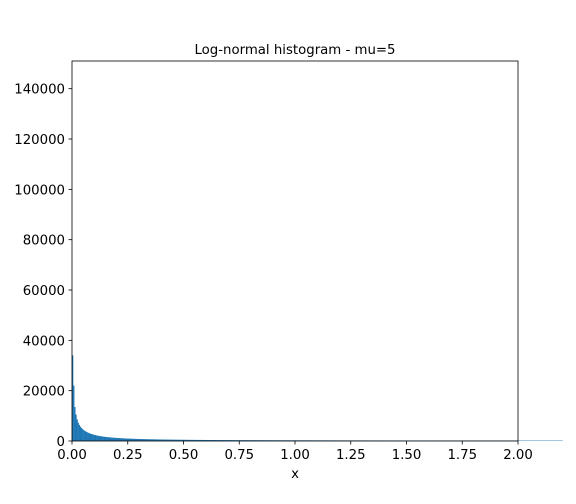 The image size is (576, 504). What do you see at coordinates (407, 455) in the screenshot?
I see `x-tick-label: 1.50` at bounding box center [407, 455].